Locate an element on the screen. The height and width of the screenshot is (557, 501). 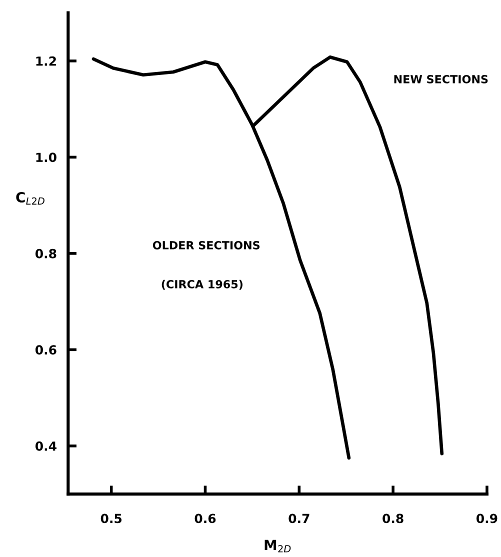
y-tick-label: 0.4 is located at coordinates (45, 446).